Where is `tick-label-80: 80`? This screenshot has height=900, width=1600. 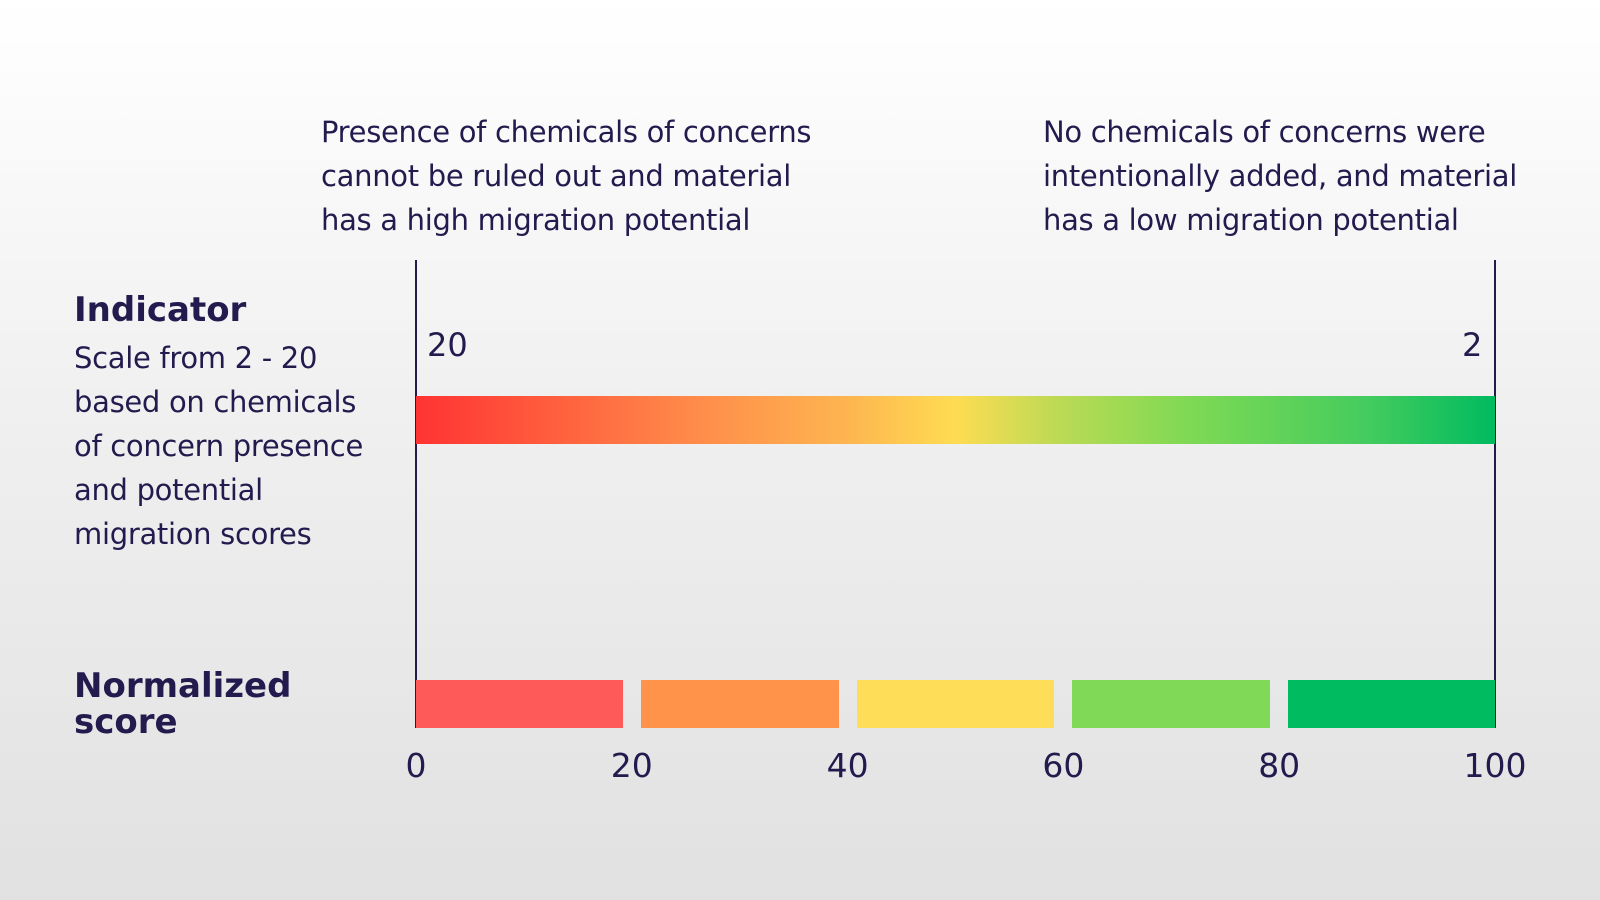
tick-label-80: 80 is located at coordinates (1279, 765).